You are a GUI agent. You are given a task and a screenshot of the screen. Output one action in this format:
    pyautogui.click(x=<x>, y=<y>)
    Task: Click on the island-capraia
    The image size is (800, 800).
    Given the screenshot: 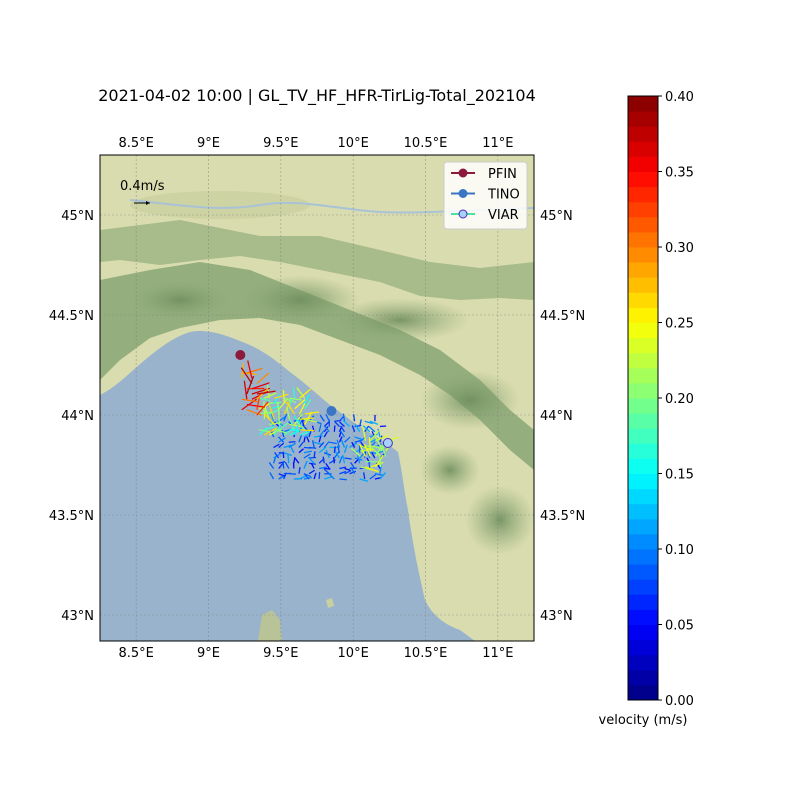 What is the action you would take?
    pyautogui.click(x=330, y=603)
    